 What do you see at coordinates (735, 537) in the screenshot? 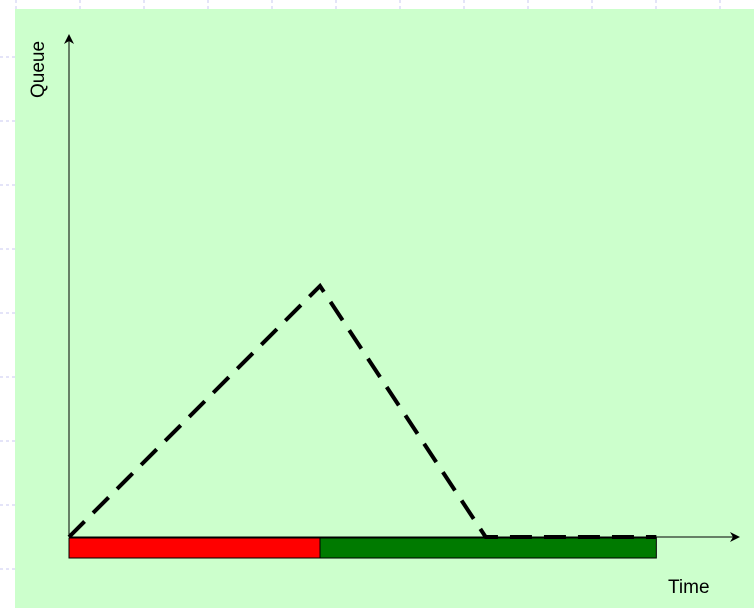
I see `x-axis-arrowhead` at bounding box center [735, 537].